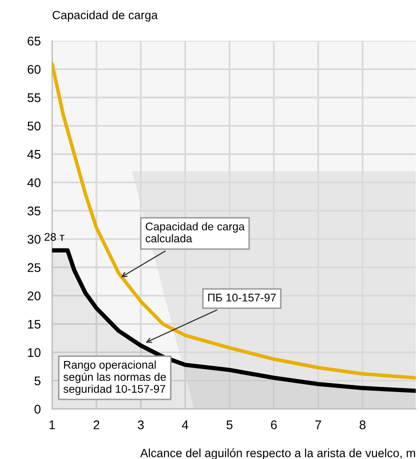 The image size is (420, 459). What do you see at coordinates (229, 425) in the screenshot?
I see `x-tick-label: 5` at bounding box center [229, 425].